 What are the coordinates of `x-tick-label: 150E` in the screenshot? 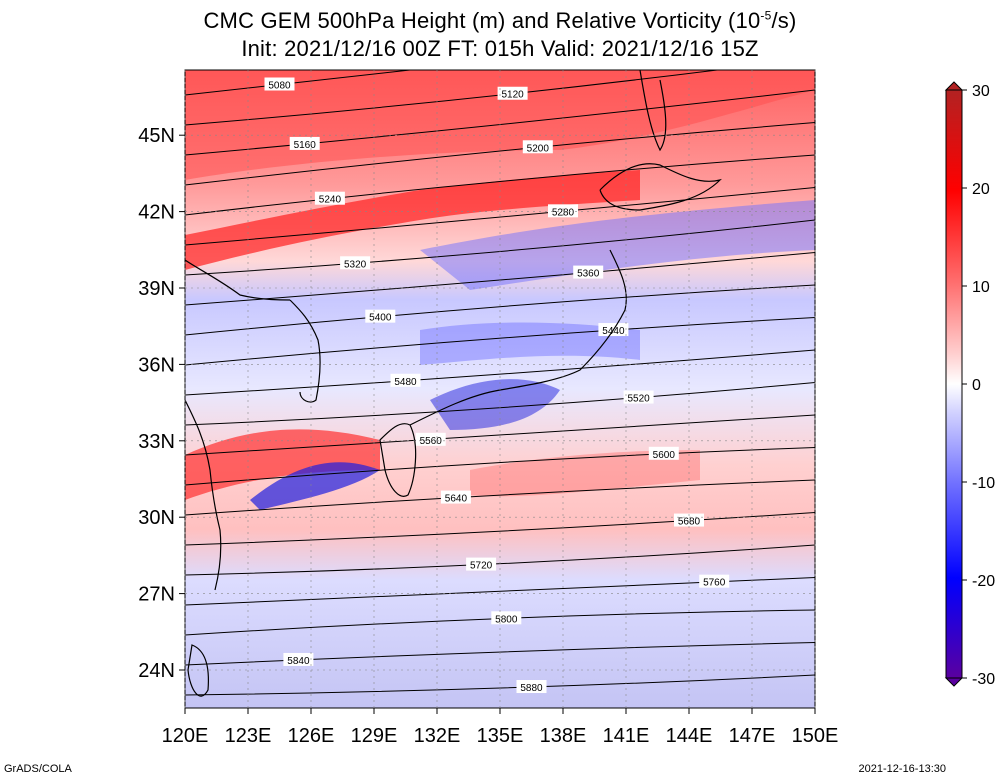 It's located at (815, 736).